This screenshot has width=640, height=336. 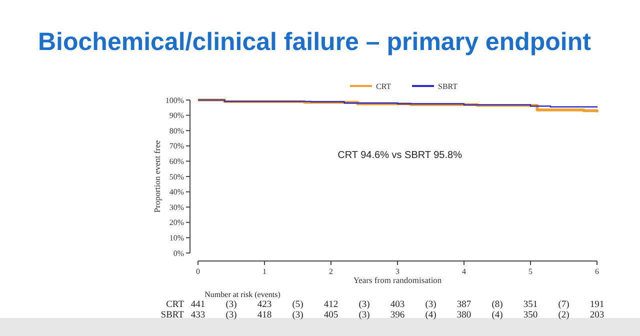 I want to click on y-tick-label: 70%, so click(x=176, y=146).